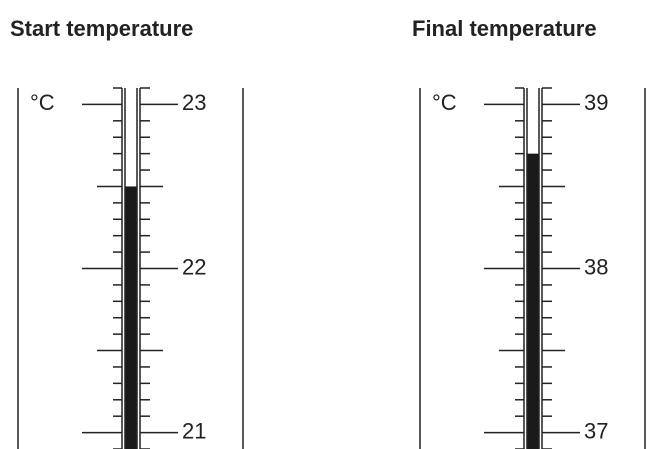 The image size is (660, 449). I want to click on tick-label: 23, so click(194, 102).